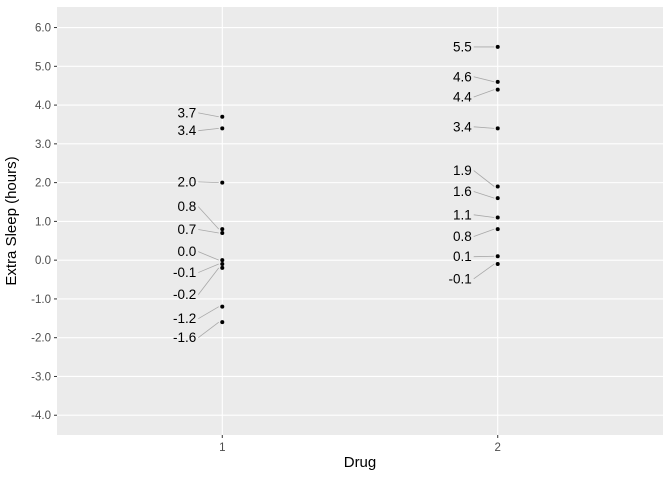 This screenshot has height=480, width=672. I want to click on y-tick-label: 4.0, so click(43, 106).